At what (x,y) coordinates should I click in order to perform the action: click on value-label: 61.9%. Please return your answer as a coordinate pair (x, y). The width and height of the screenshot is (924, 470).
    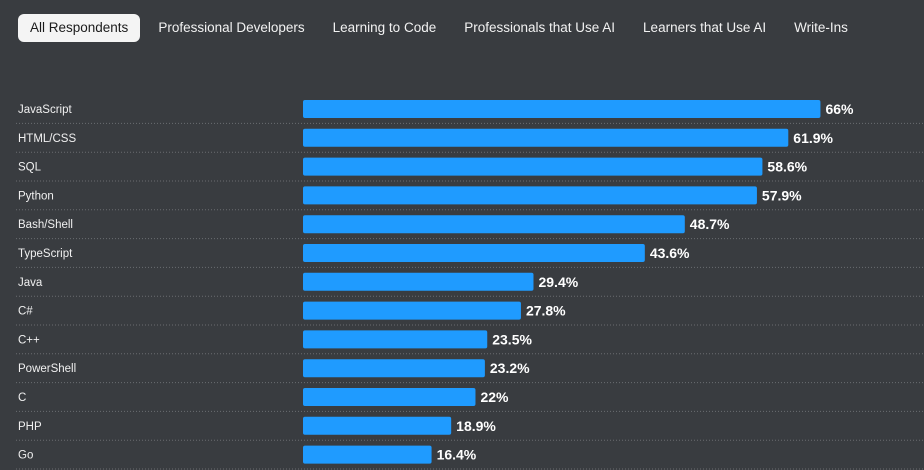
    Looking at the image, I should click on (813, 138).